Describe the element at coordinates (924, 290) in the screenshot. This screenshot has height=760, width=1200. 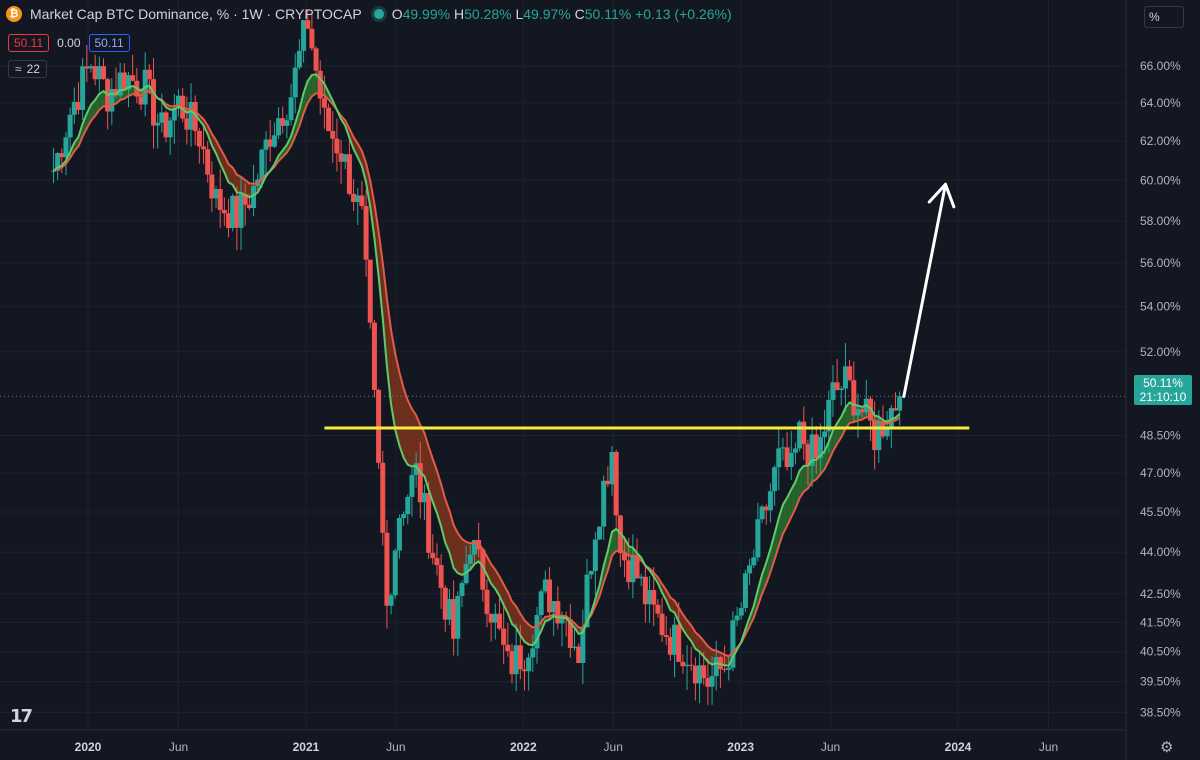
I see `arrow-shaft` at that location.